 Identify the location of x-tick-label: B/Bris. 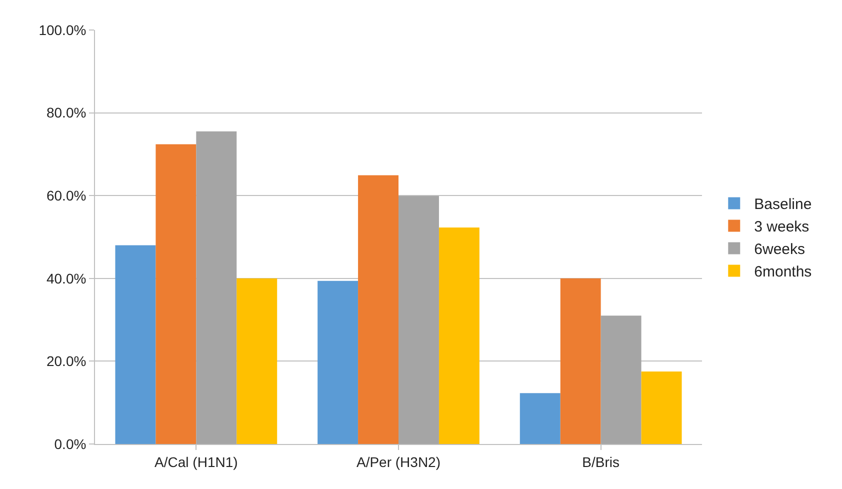
(601, 462).